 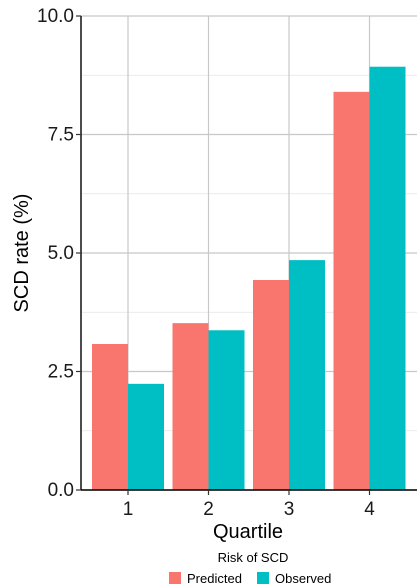 I want to click on y-tick-label: 2.5, so click(x=61, y=372).